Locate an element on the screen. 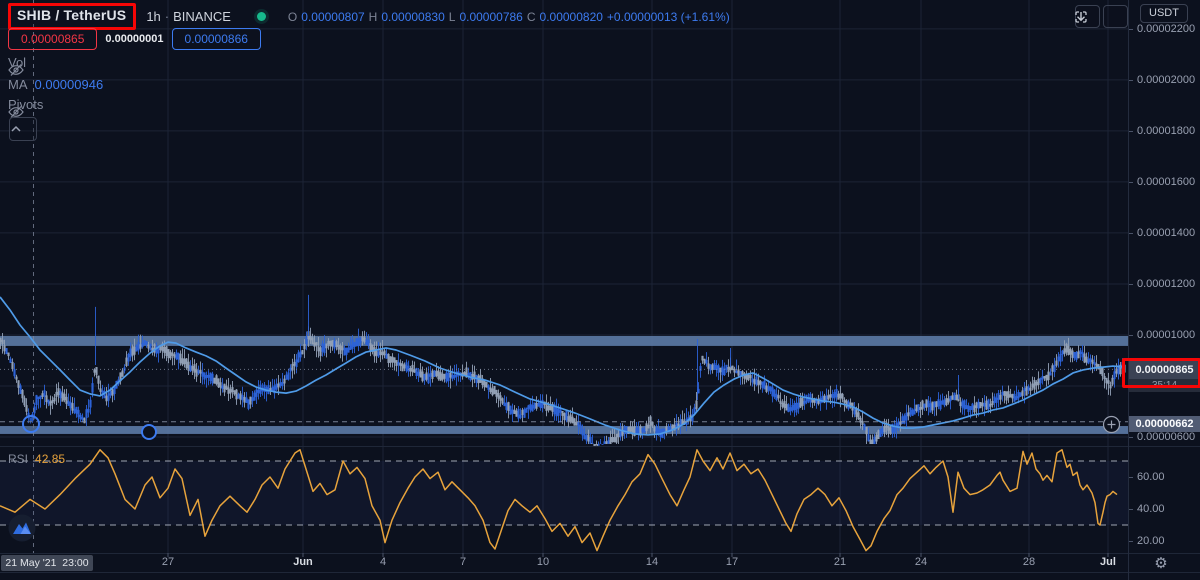 The width and height of the screenshot is (1200, 580). time-scale: 27 Jun 4 7 10 14 17 21 24 28 Jul 21 May '21 23:00 is located at coordinates (564, 562).